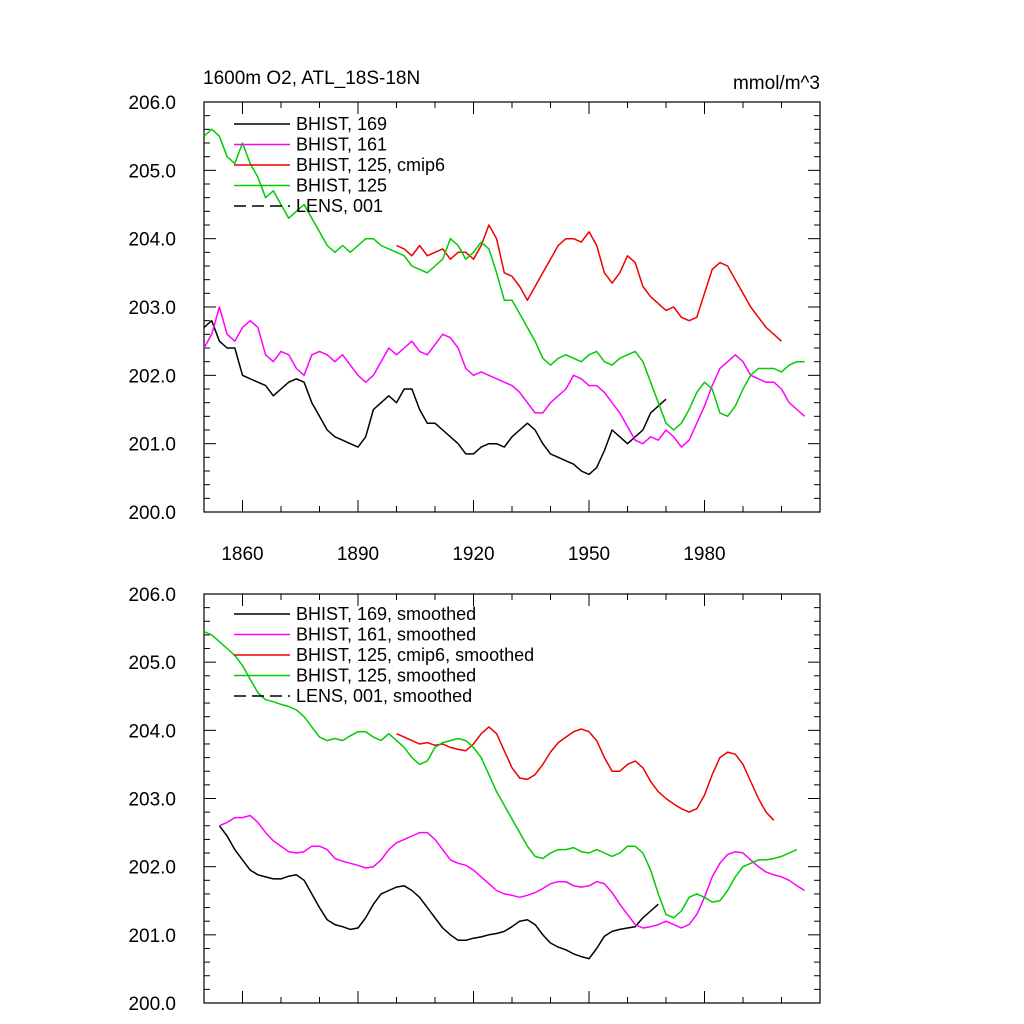 Image resolution: width=1024 pixels, height=1024 pixels. What do you see at coordinates (341, 145) in the screenshot?
I see `legend-label: BHIST, 161` at bounding box center [341, 145].